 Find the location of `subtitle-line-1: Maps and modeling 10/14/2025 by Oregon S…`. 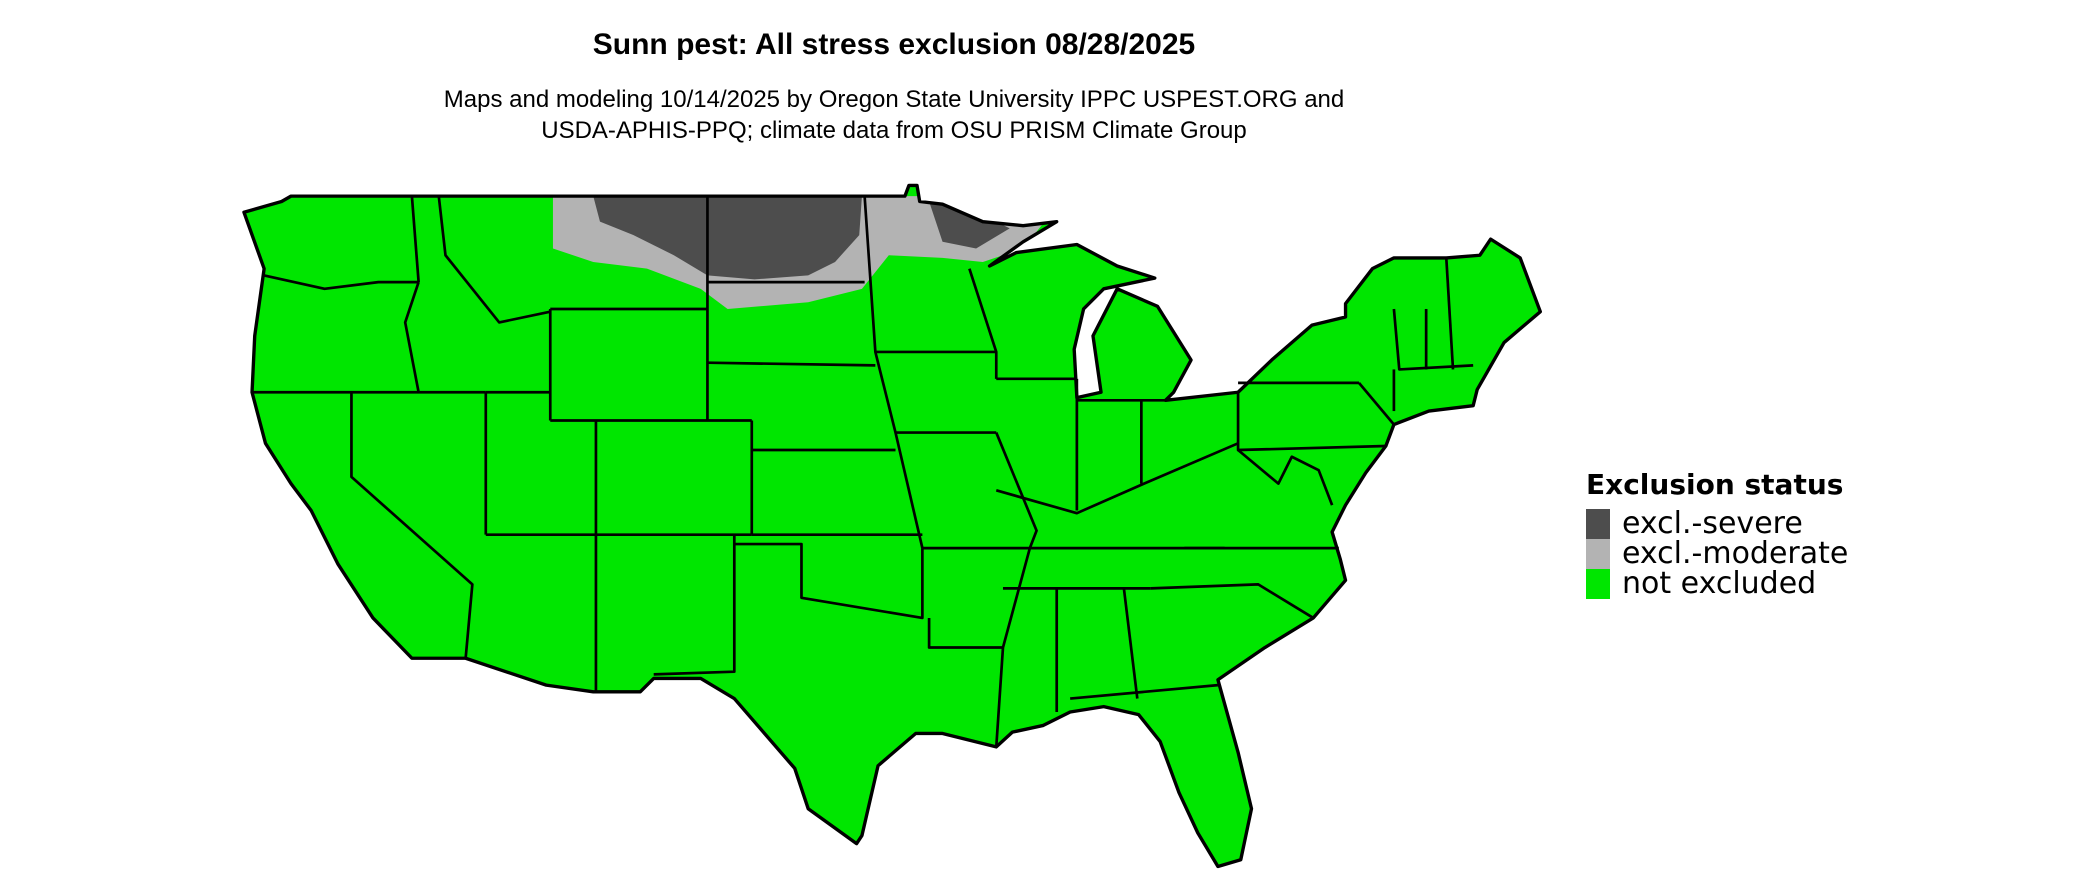

subtitle-line-1: Maps and modeling 10/14/2025 by Oregon S… is located at coordinates (894, 99).